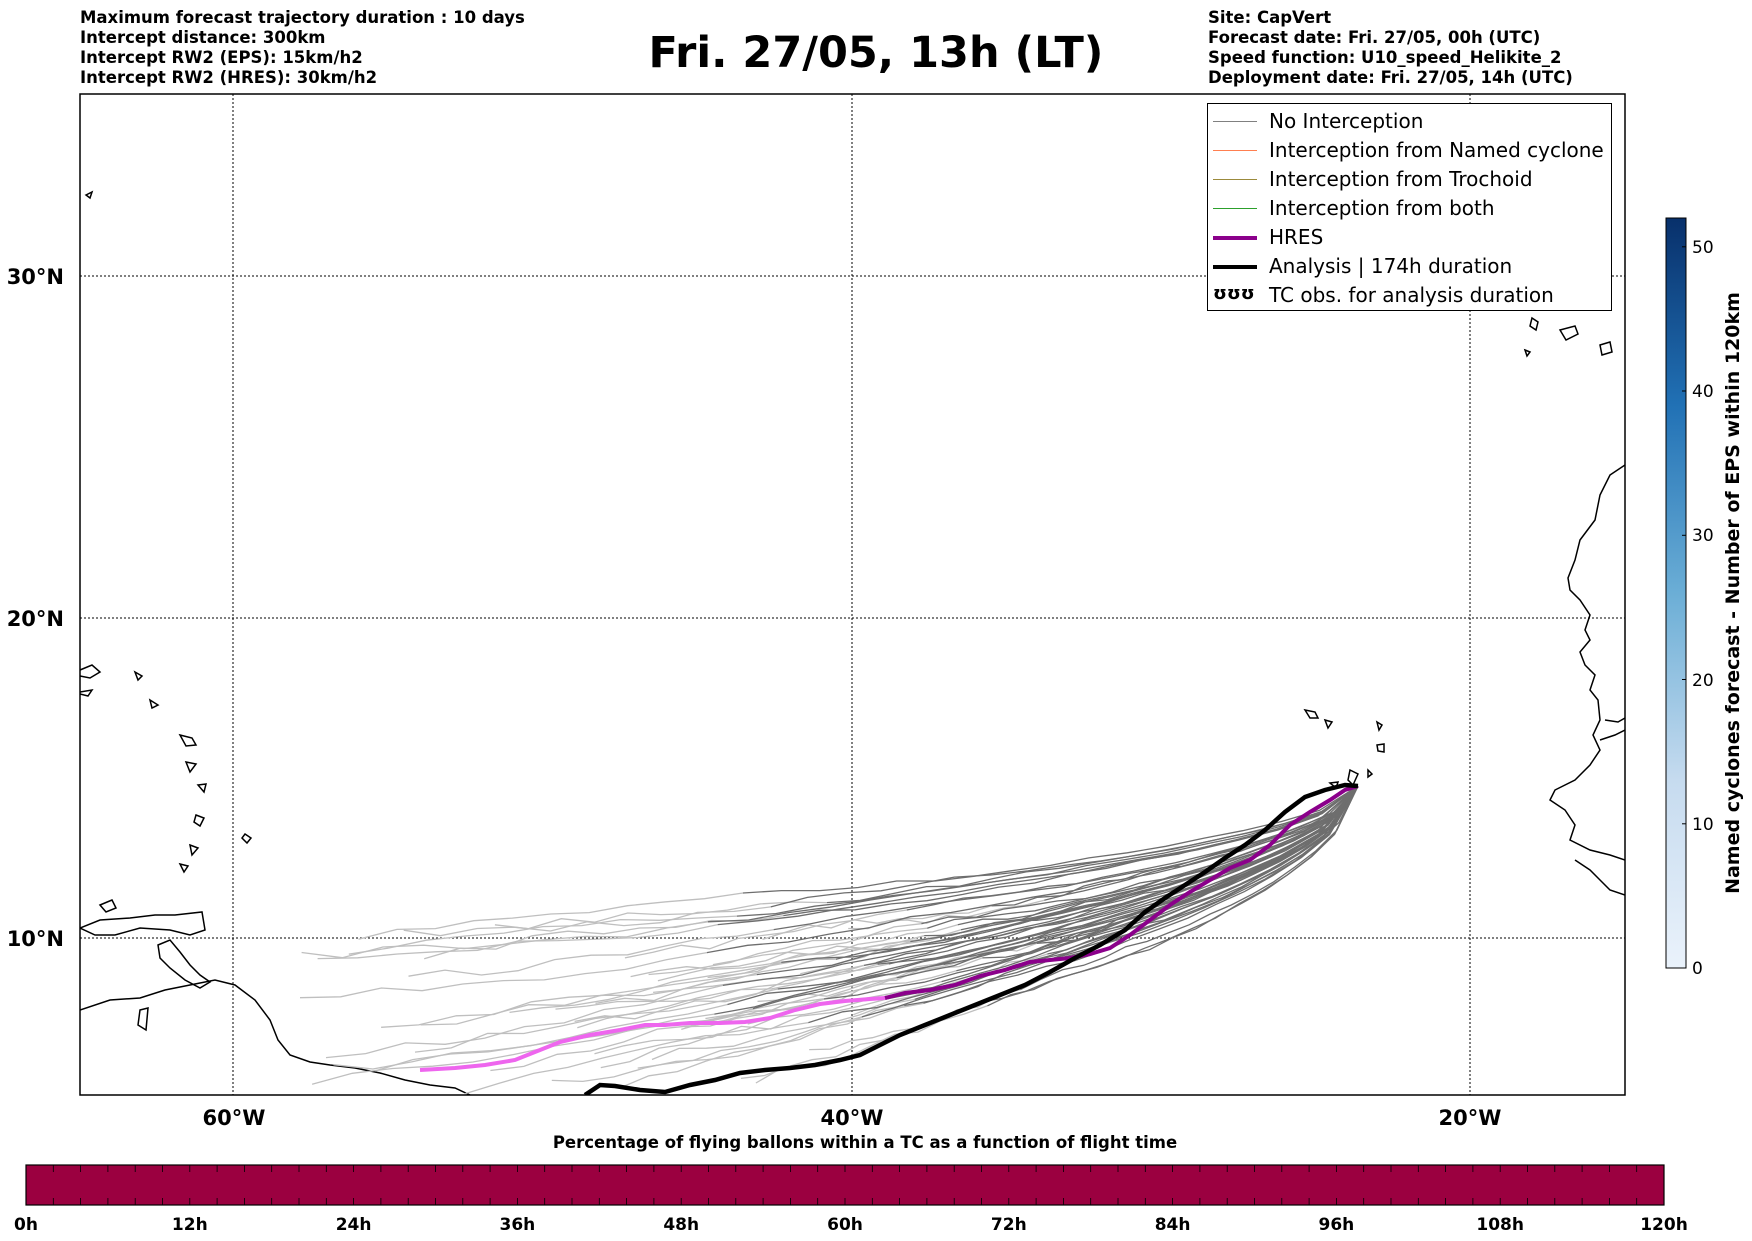 The width and height of the screenshot is (1752, 1241). What do you see at coordinates (845, 1225) in the screenshot?
I see `flight-time-label: 60h` at bounding box center [845, 1225].